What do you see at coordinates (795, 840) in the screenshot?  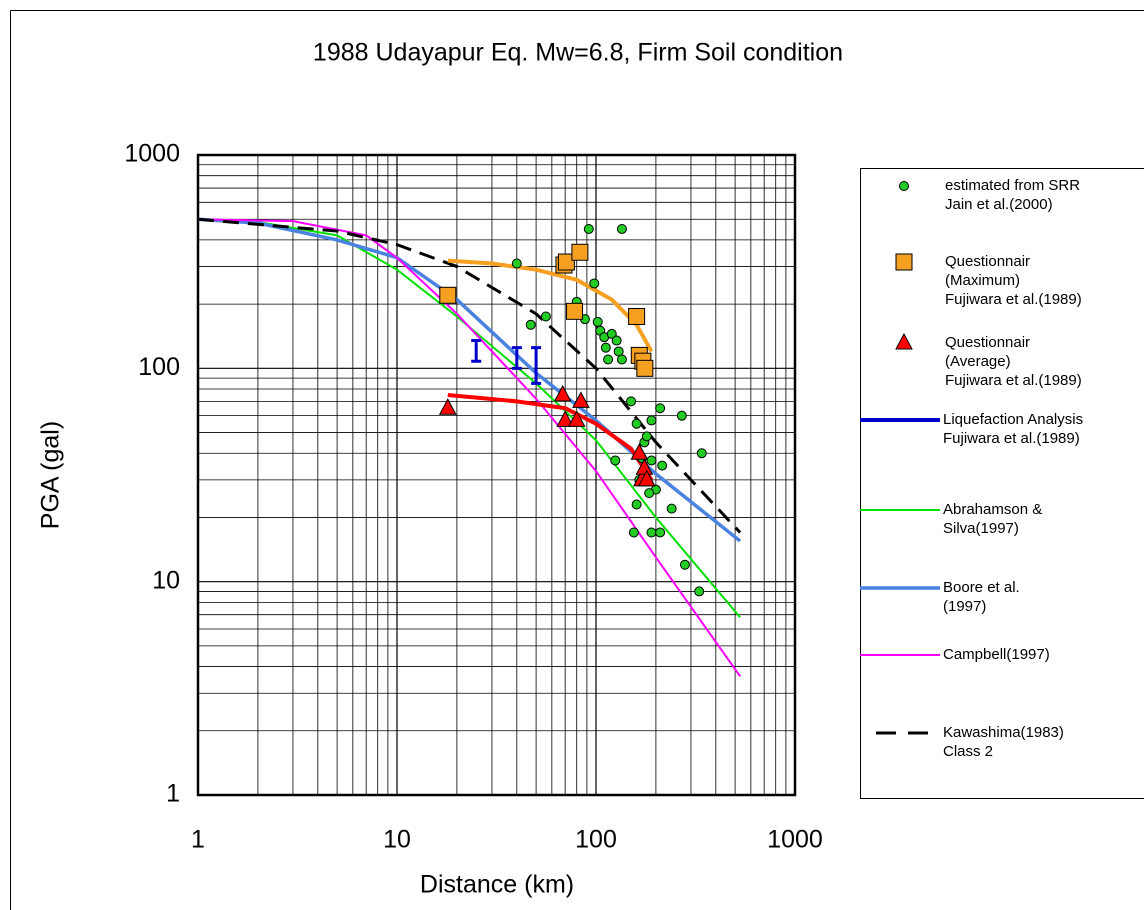 I see `x-tick-label: 1000` at bounding box center [795, 840].